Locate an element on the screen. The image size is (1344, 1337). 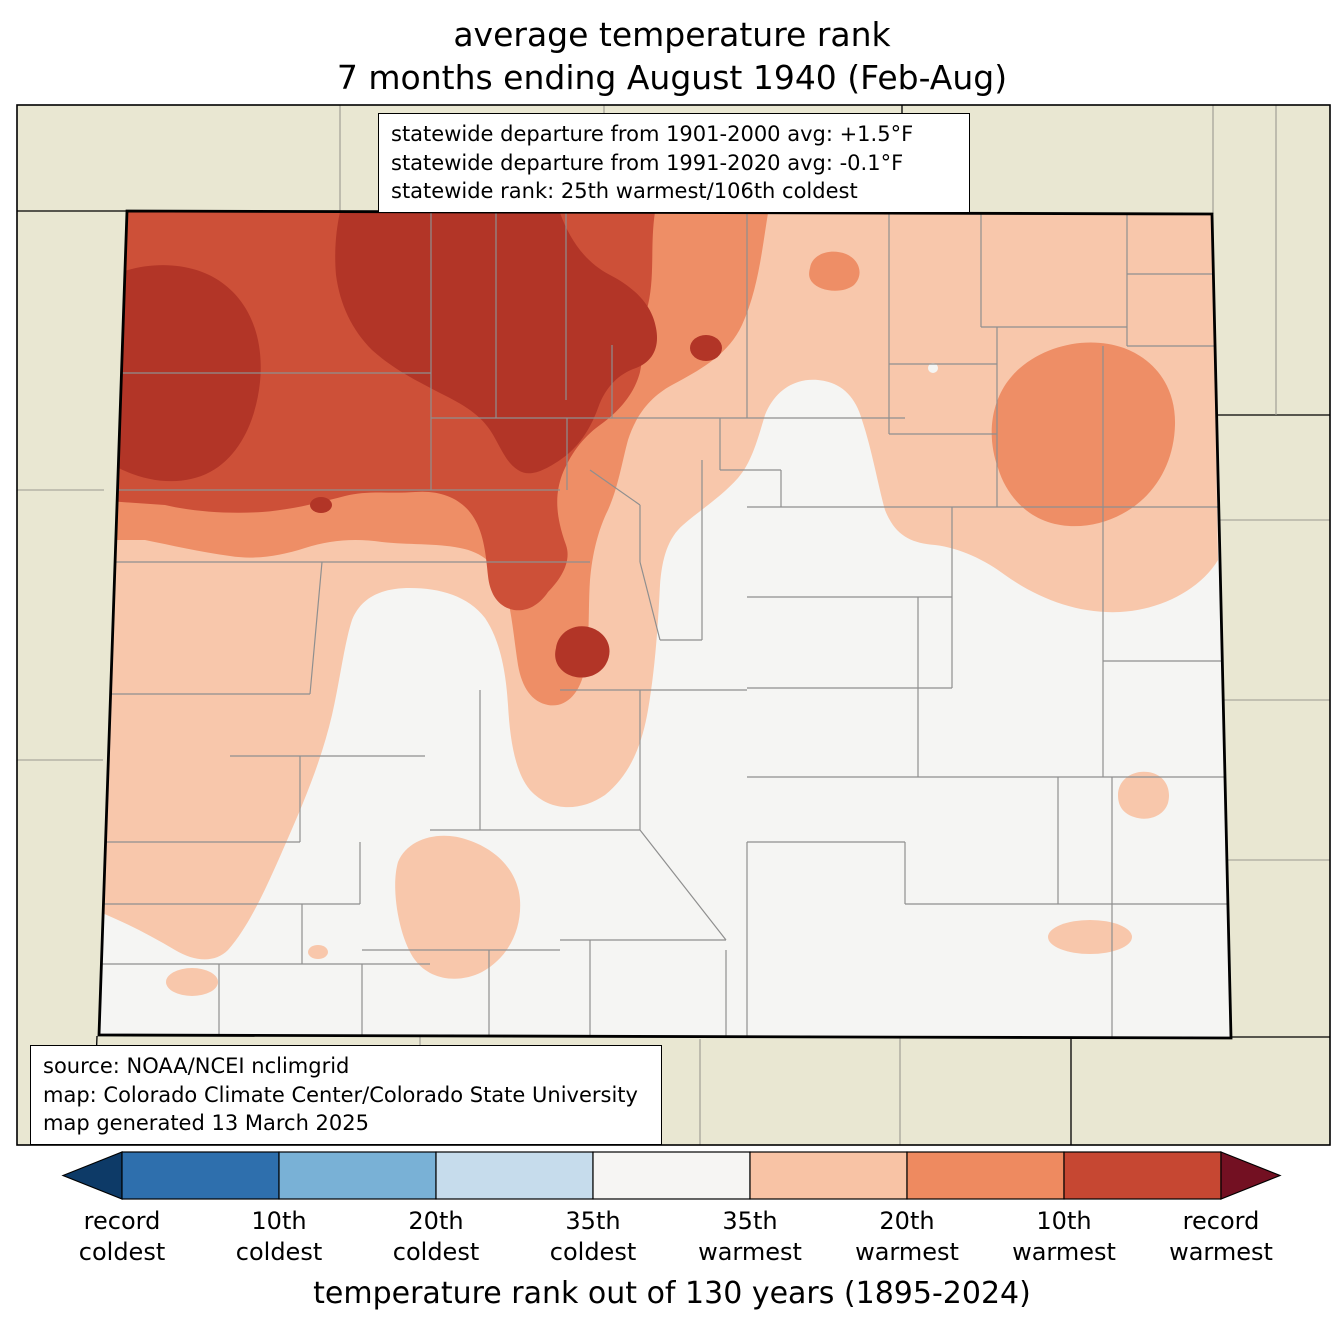
region-warm-20th-top-blob is located at coordinates (834, 271).